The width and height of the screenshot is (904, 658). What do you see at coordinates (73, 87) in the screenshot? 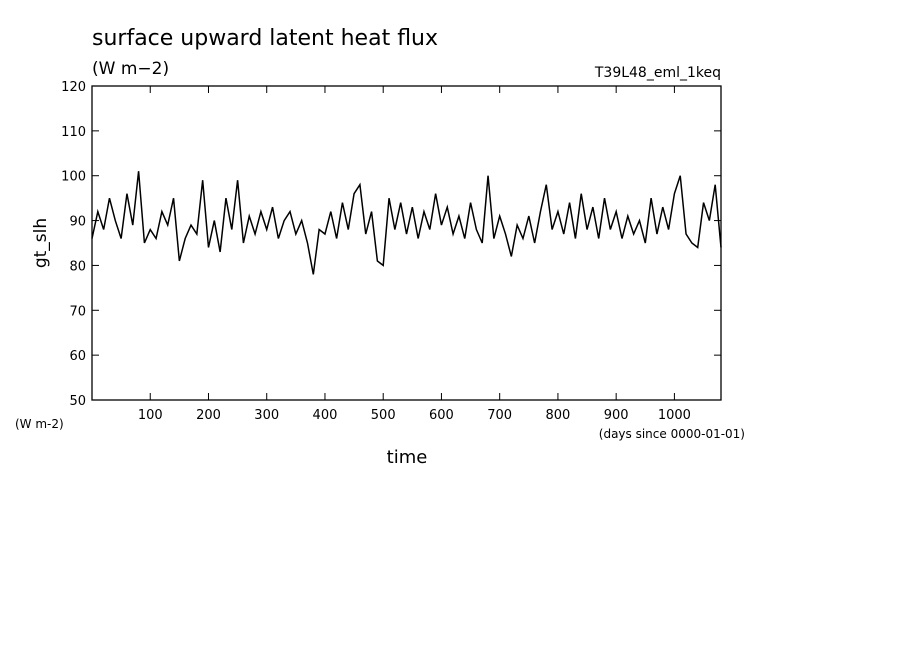
I see `y-tick-label: 120` at bounding box center [73, 87].